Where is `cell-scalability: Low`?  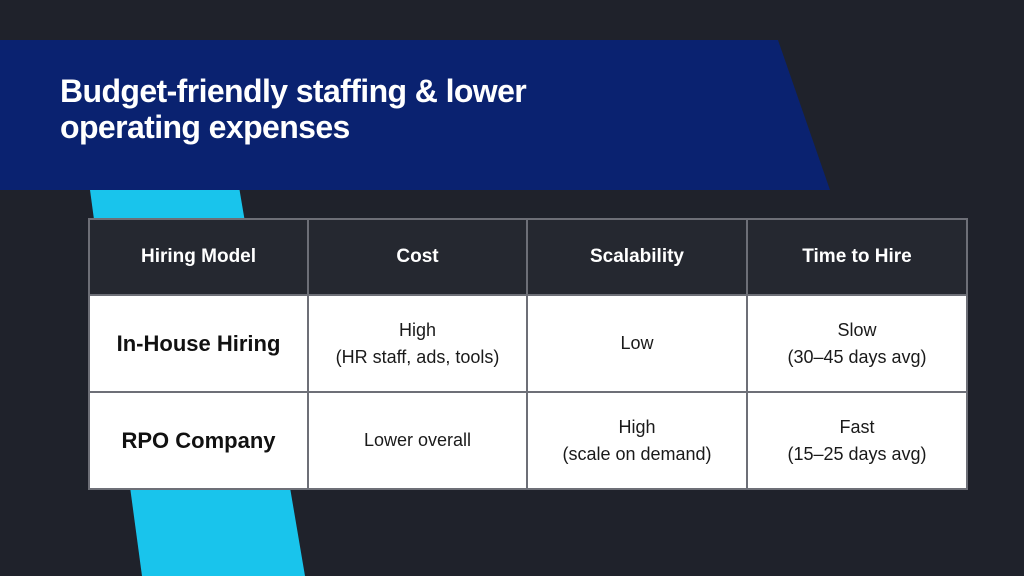 cell-scalability: Low is located at coordinates (637, 343).